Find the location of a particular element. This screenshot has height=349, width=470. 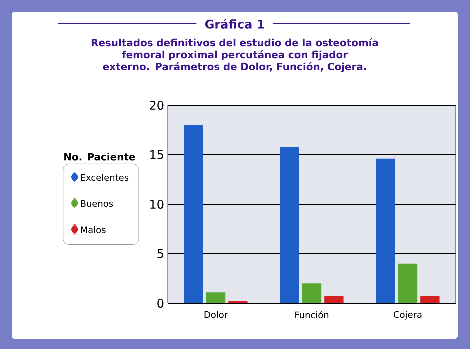

x-tick-label: Dolor is located at coordinates (216, 314).